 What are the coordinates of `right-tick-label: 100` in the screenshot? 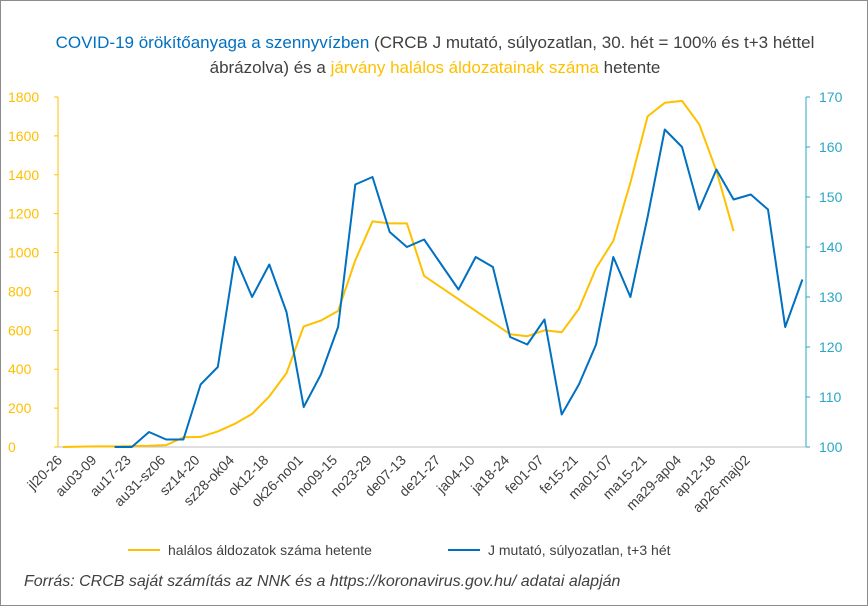 It's located at (831, 447).